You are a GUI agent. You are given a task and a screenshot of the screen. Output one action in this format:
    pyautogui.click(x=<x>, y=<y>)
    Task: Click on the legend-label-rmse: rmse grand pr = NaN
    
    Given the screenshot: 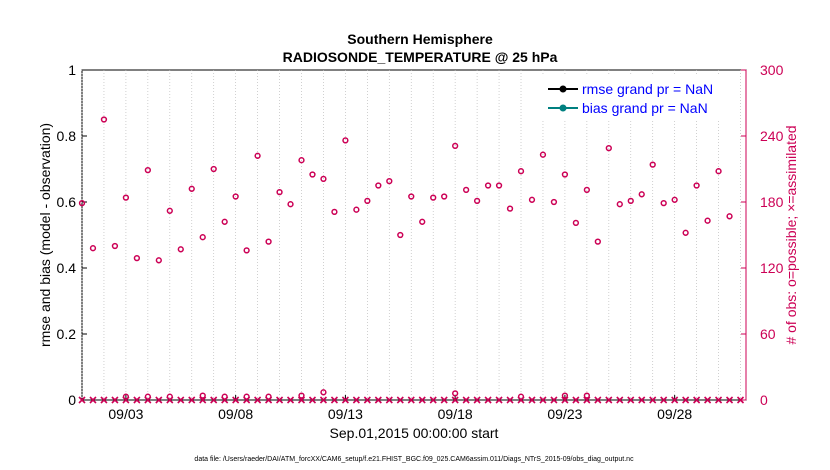 What is the action you would take?
    pyautogui.click(x=647, y=89)
    